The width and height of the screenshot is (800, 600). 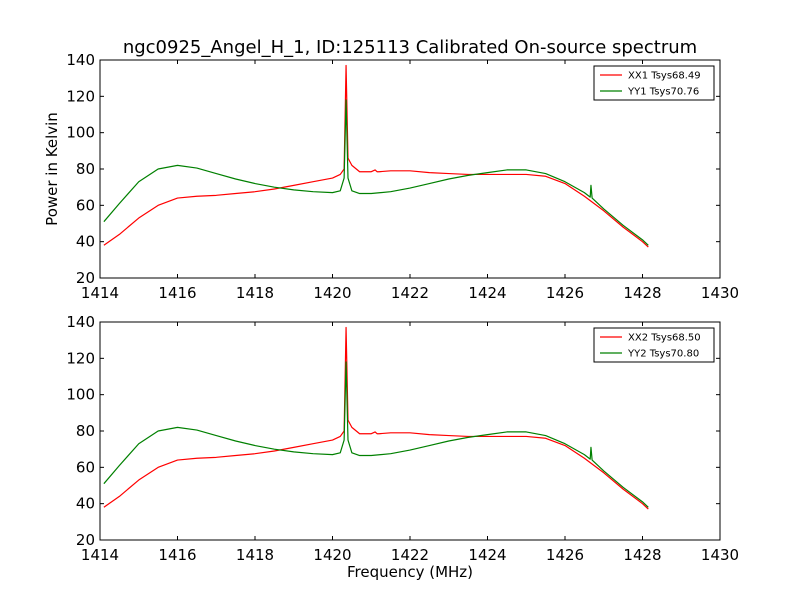 I want to click on legend-label: XX1 Tsys68.49, so click(x=664, y=76).